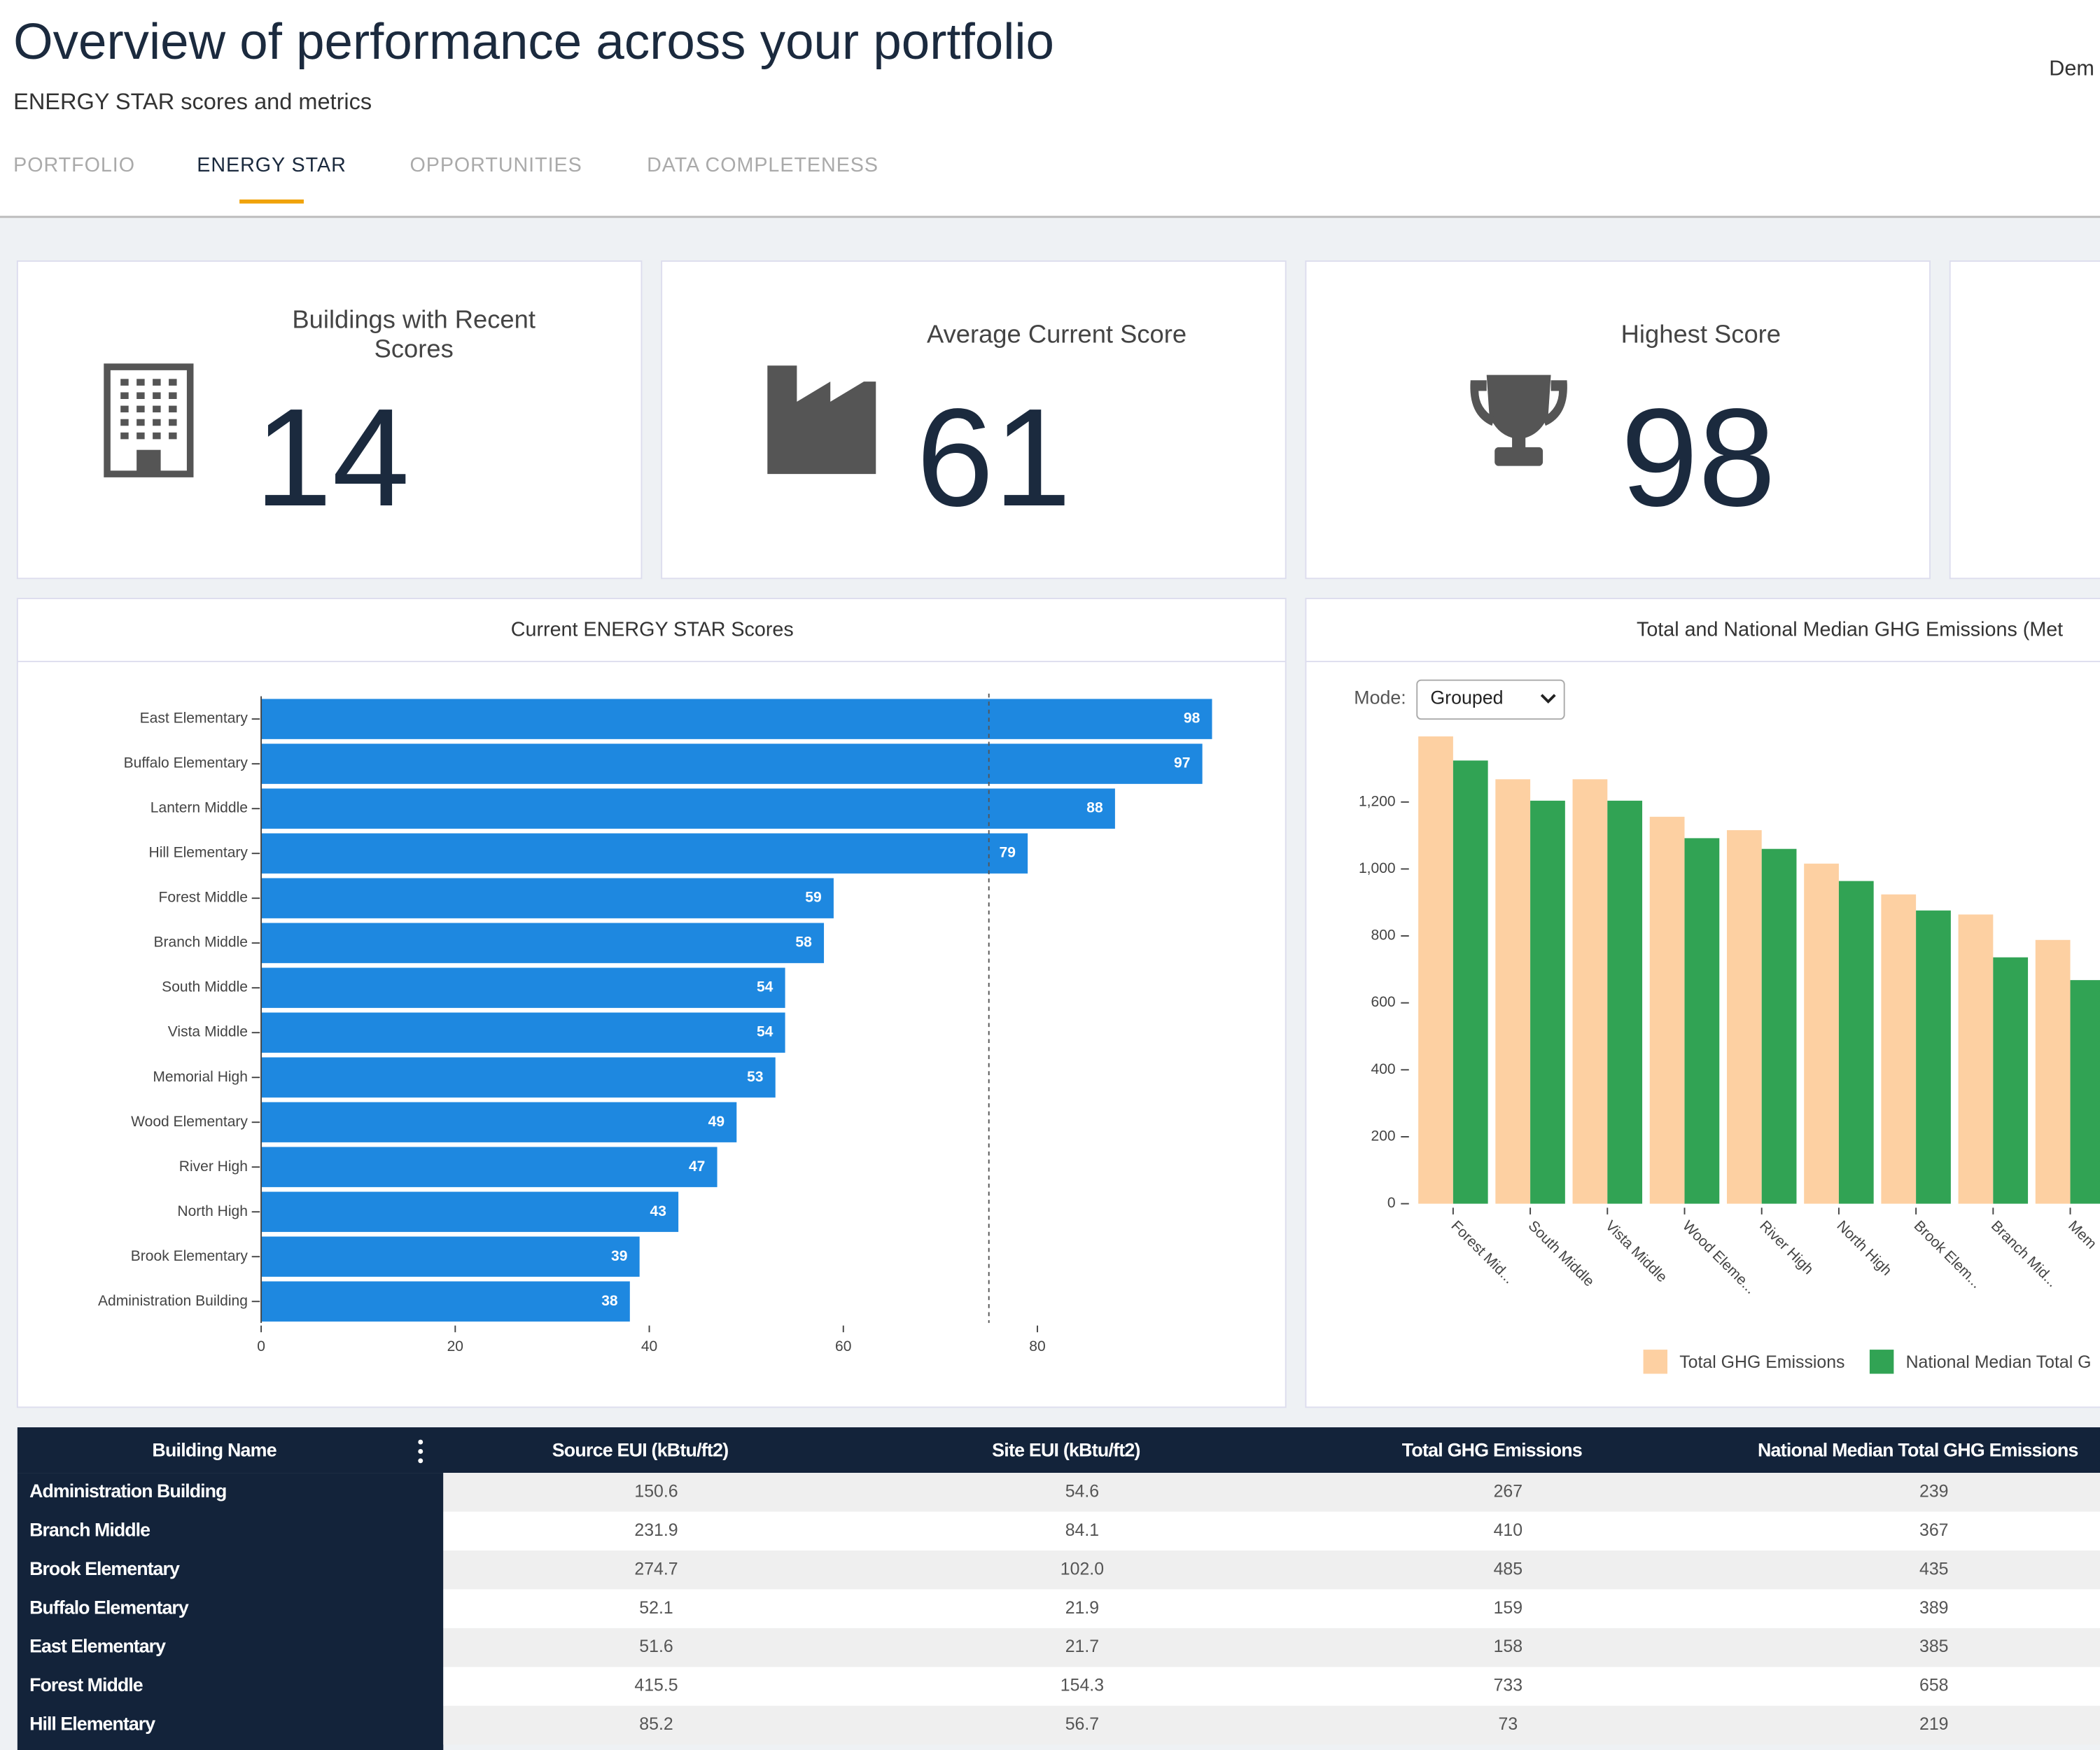  What do you see at coordinates (656, 1685) in the screenshot?
I see `table-cell: 415.5` at bounding box center [656, 1685].